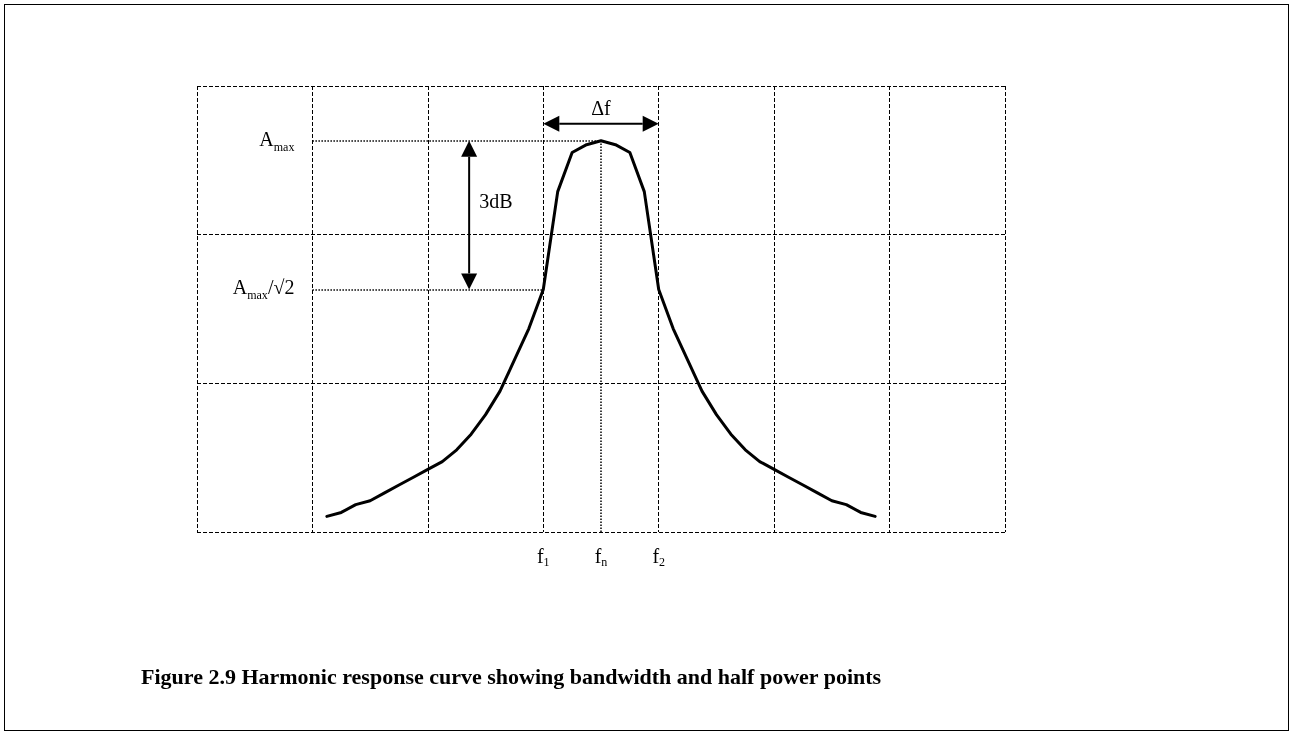 This screenshot has height=735, width=1293. Describe the element at coordinates (511, 676) in the screenshot. I see `text: Figure 2.9 Harmonic response curve showing bandwidth and half power points` at that location.